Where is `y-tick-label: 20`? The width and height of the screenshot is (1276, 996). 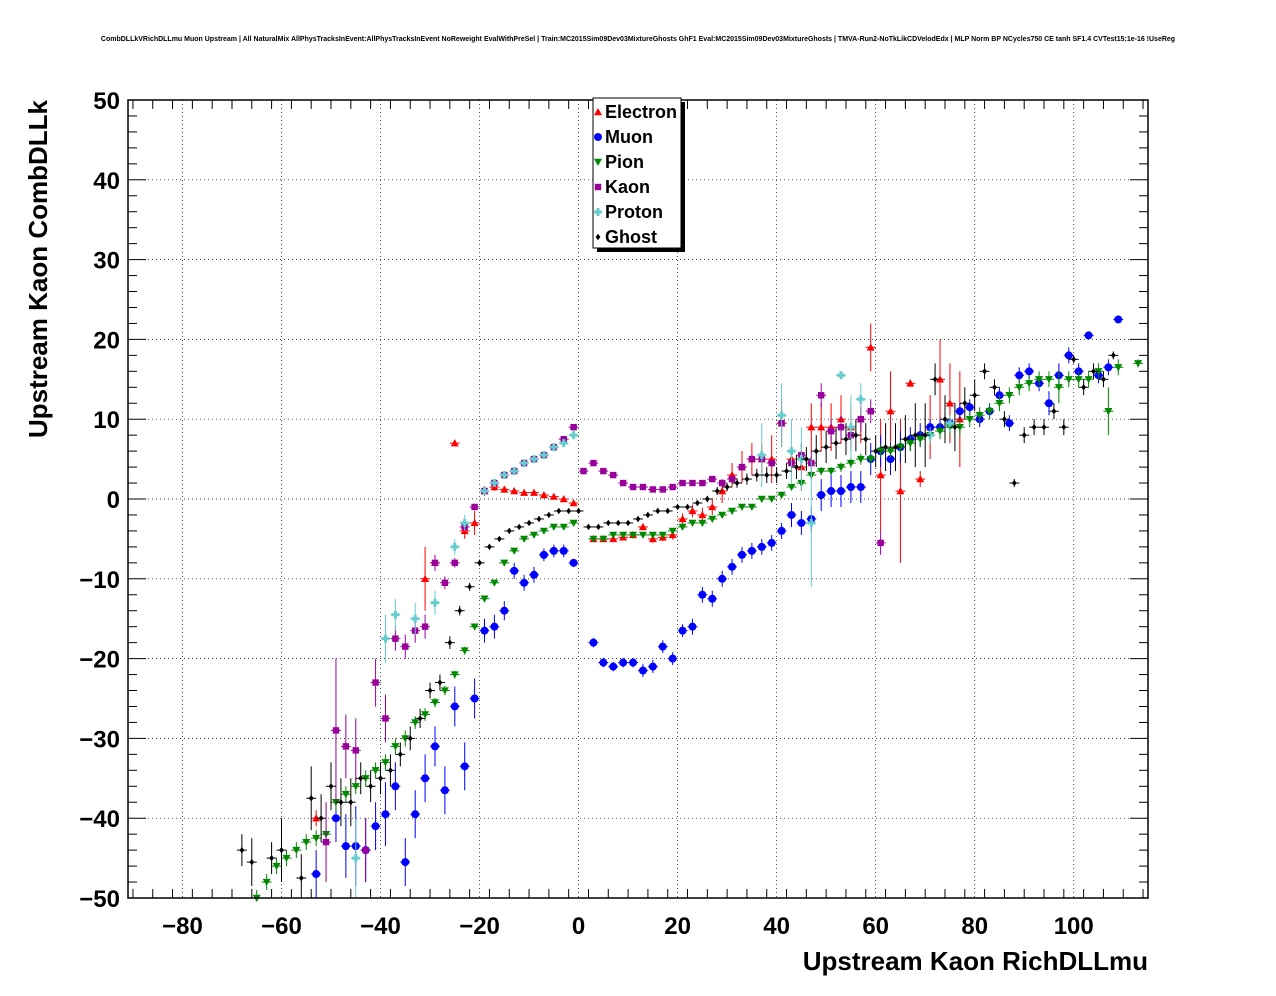 y-tick-label: 20 is located at coordinates (106, 340).